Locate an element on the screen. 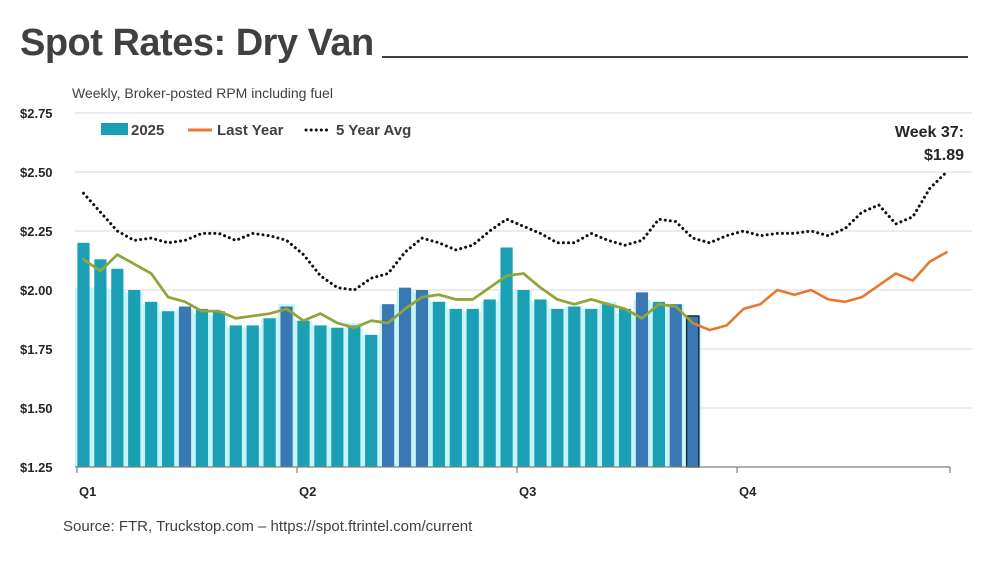 This screenshot has height=561, width=997. y-tick-label: $2.50 is located at coordinates (36, 172).